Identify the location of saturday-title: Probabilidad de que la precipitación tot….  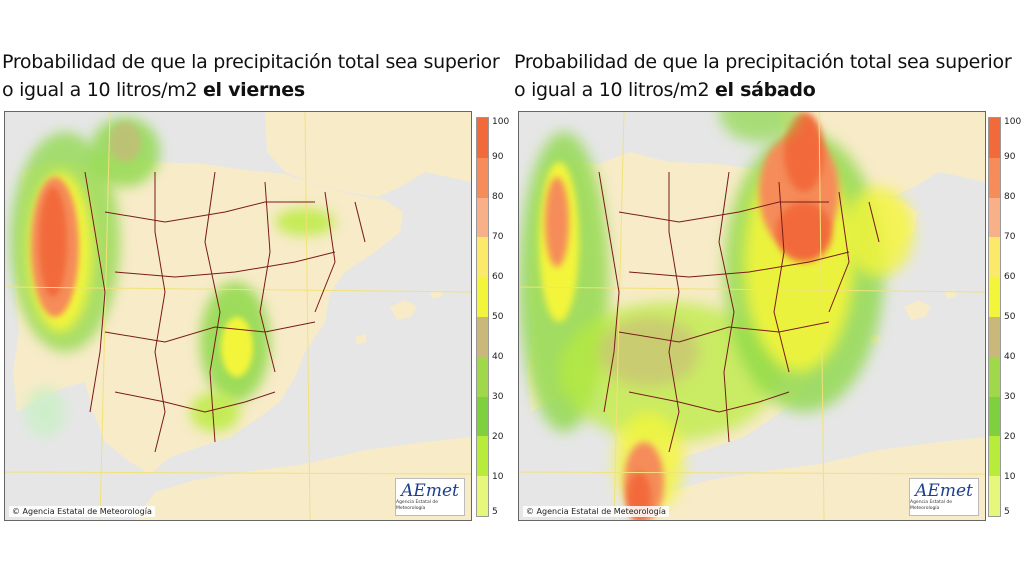
(763, 76).